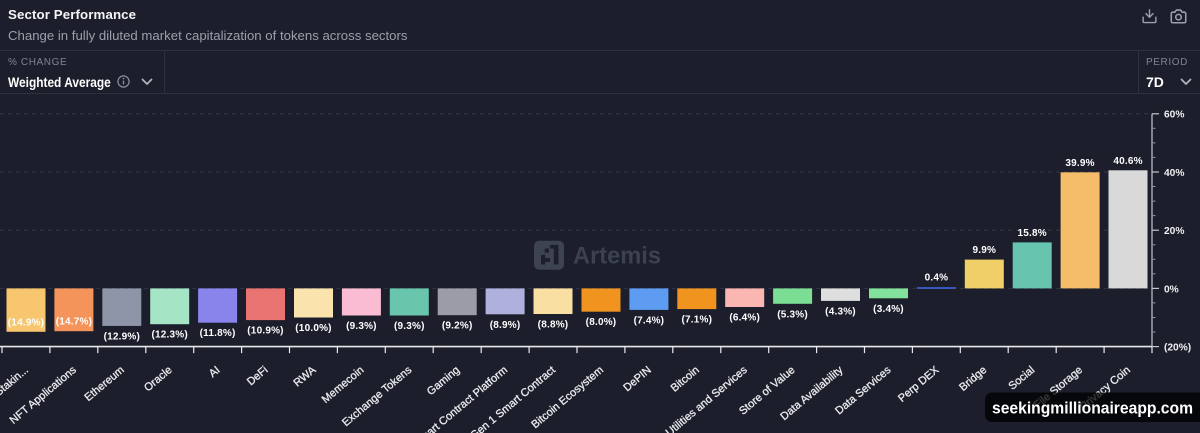  I want to click on svg-text: 60%, so click(1174, 115).